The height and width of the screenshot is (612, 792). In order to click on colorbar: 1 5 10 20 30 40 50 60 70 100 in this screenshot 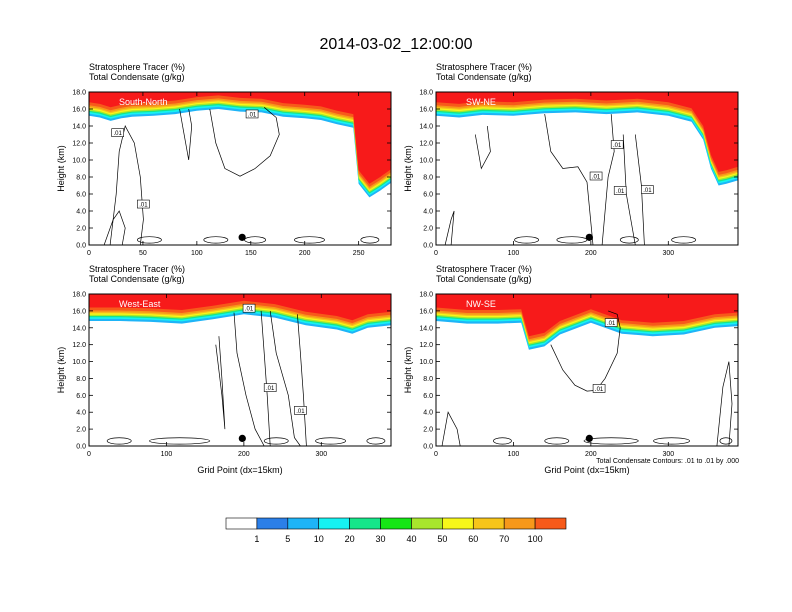, I will do `click(396, 530)`.